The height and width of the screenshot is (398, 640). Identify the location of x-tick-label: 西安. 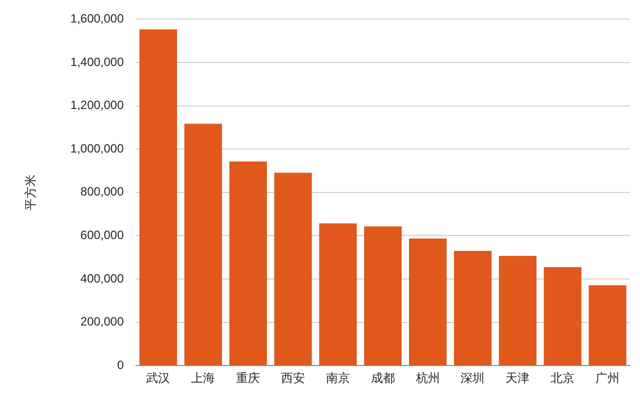
(293, 377).